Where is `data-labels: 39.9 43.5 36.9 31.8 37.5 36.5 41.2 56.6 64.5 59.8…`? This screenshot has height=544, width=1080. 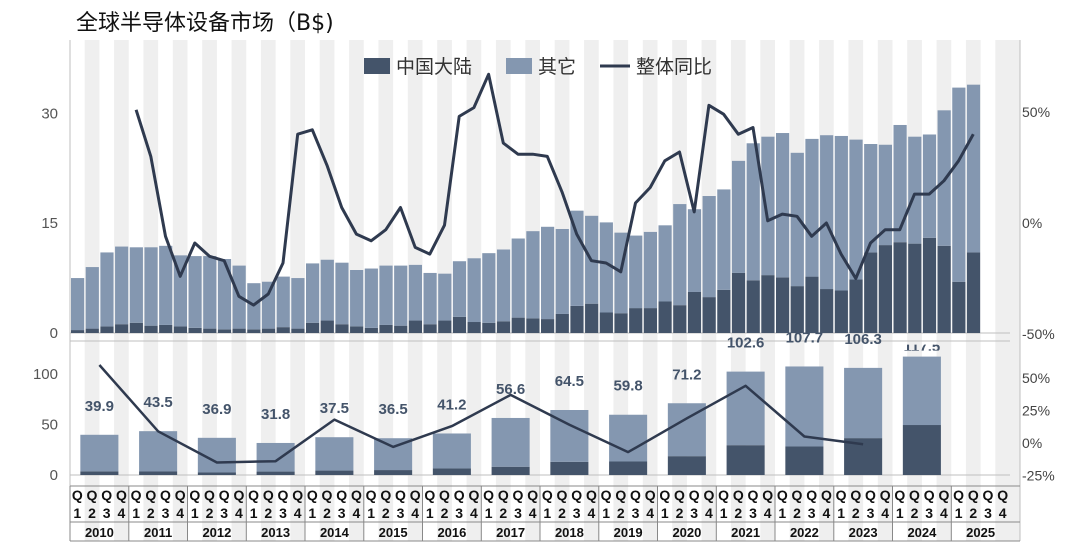
data-labels: 39.9 43.5 36.9 31.8 37.5 36.5 41.2 56.6 64.5 59.8… is located at coordinates (512, 375).